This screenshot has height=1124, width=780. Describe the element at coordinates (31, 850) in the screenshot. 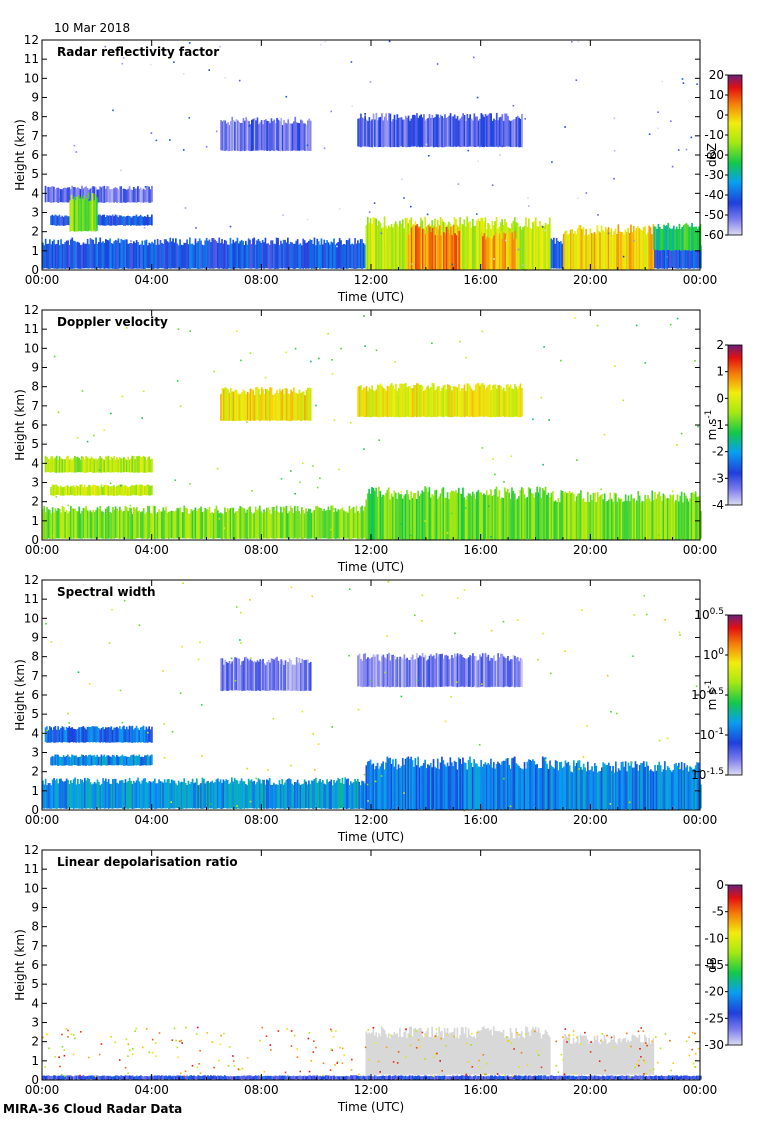

I see `y-tick-label: 12` at that location.